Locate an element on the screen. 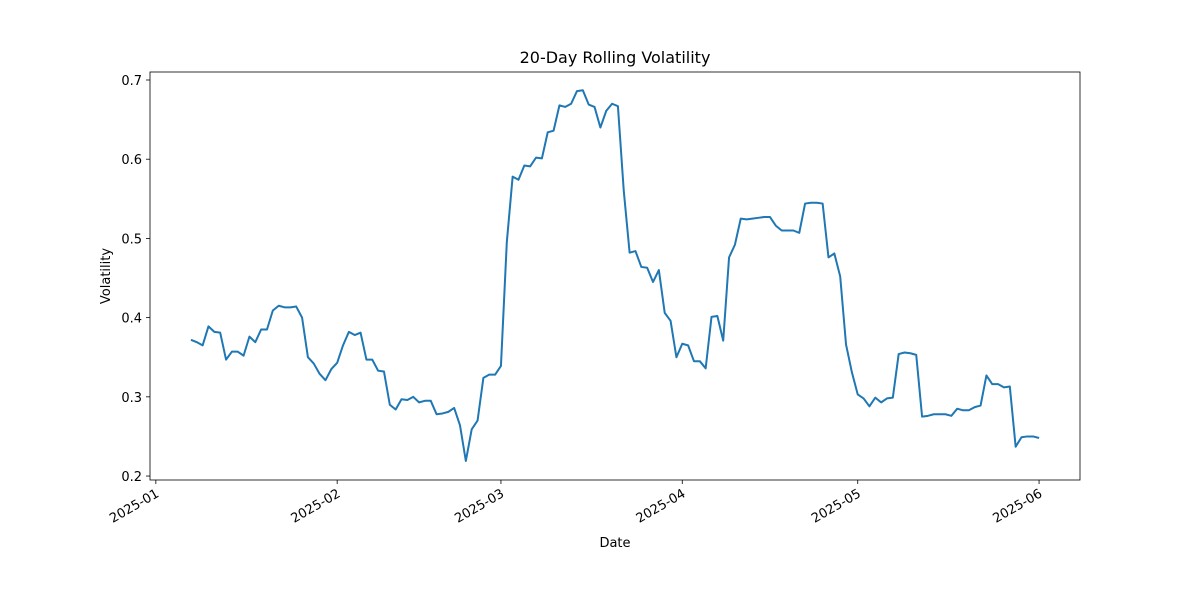  y-tick-label: 0.5 is located at coordinates (131, 239).